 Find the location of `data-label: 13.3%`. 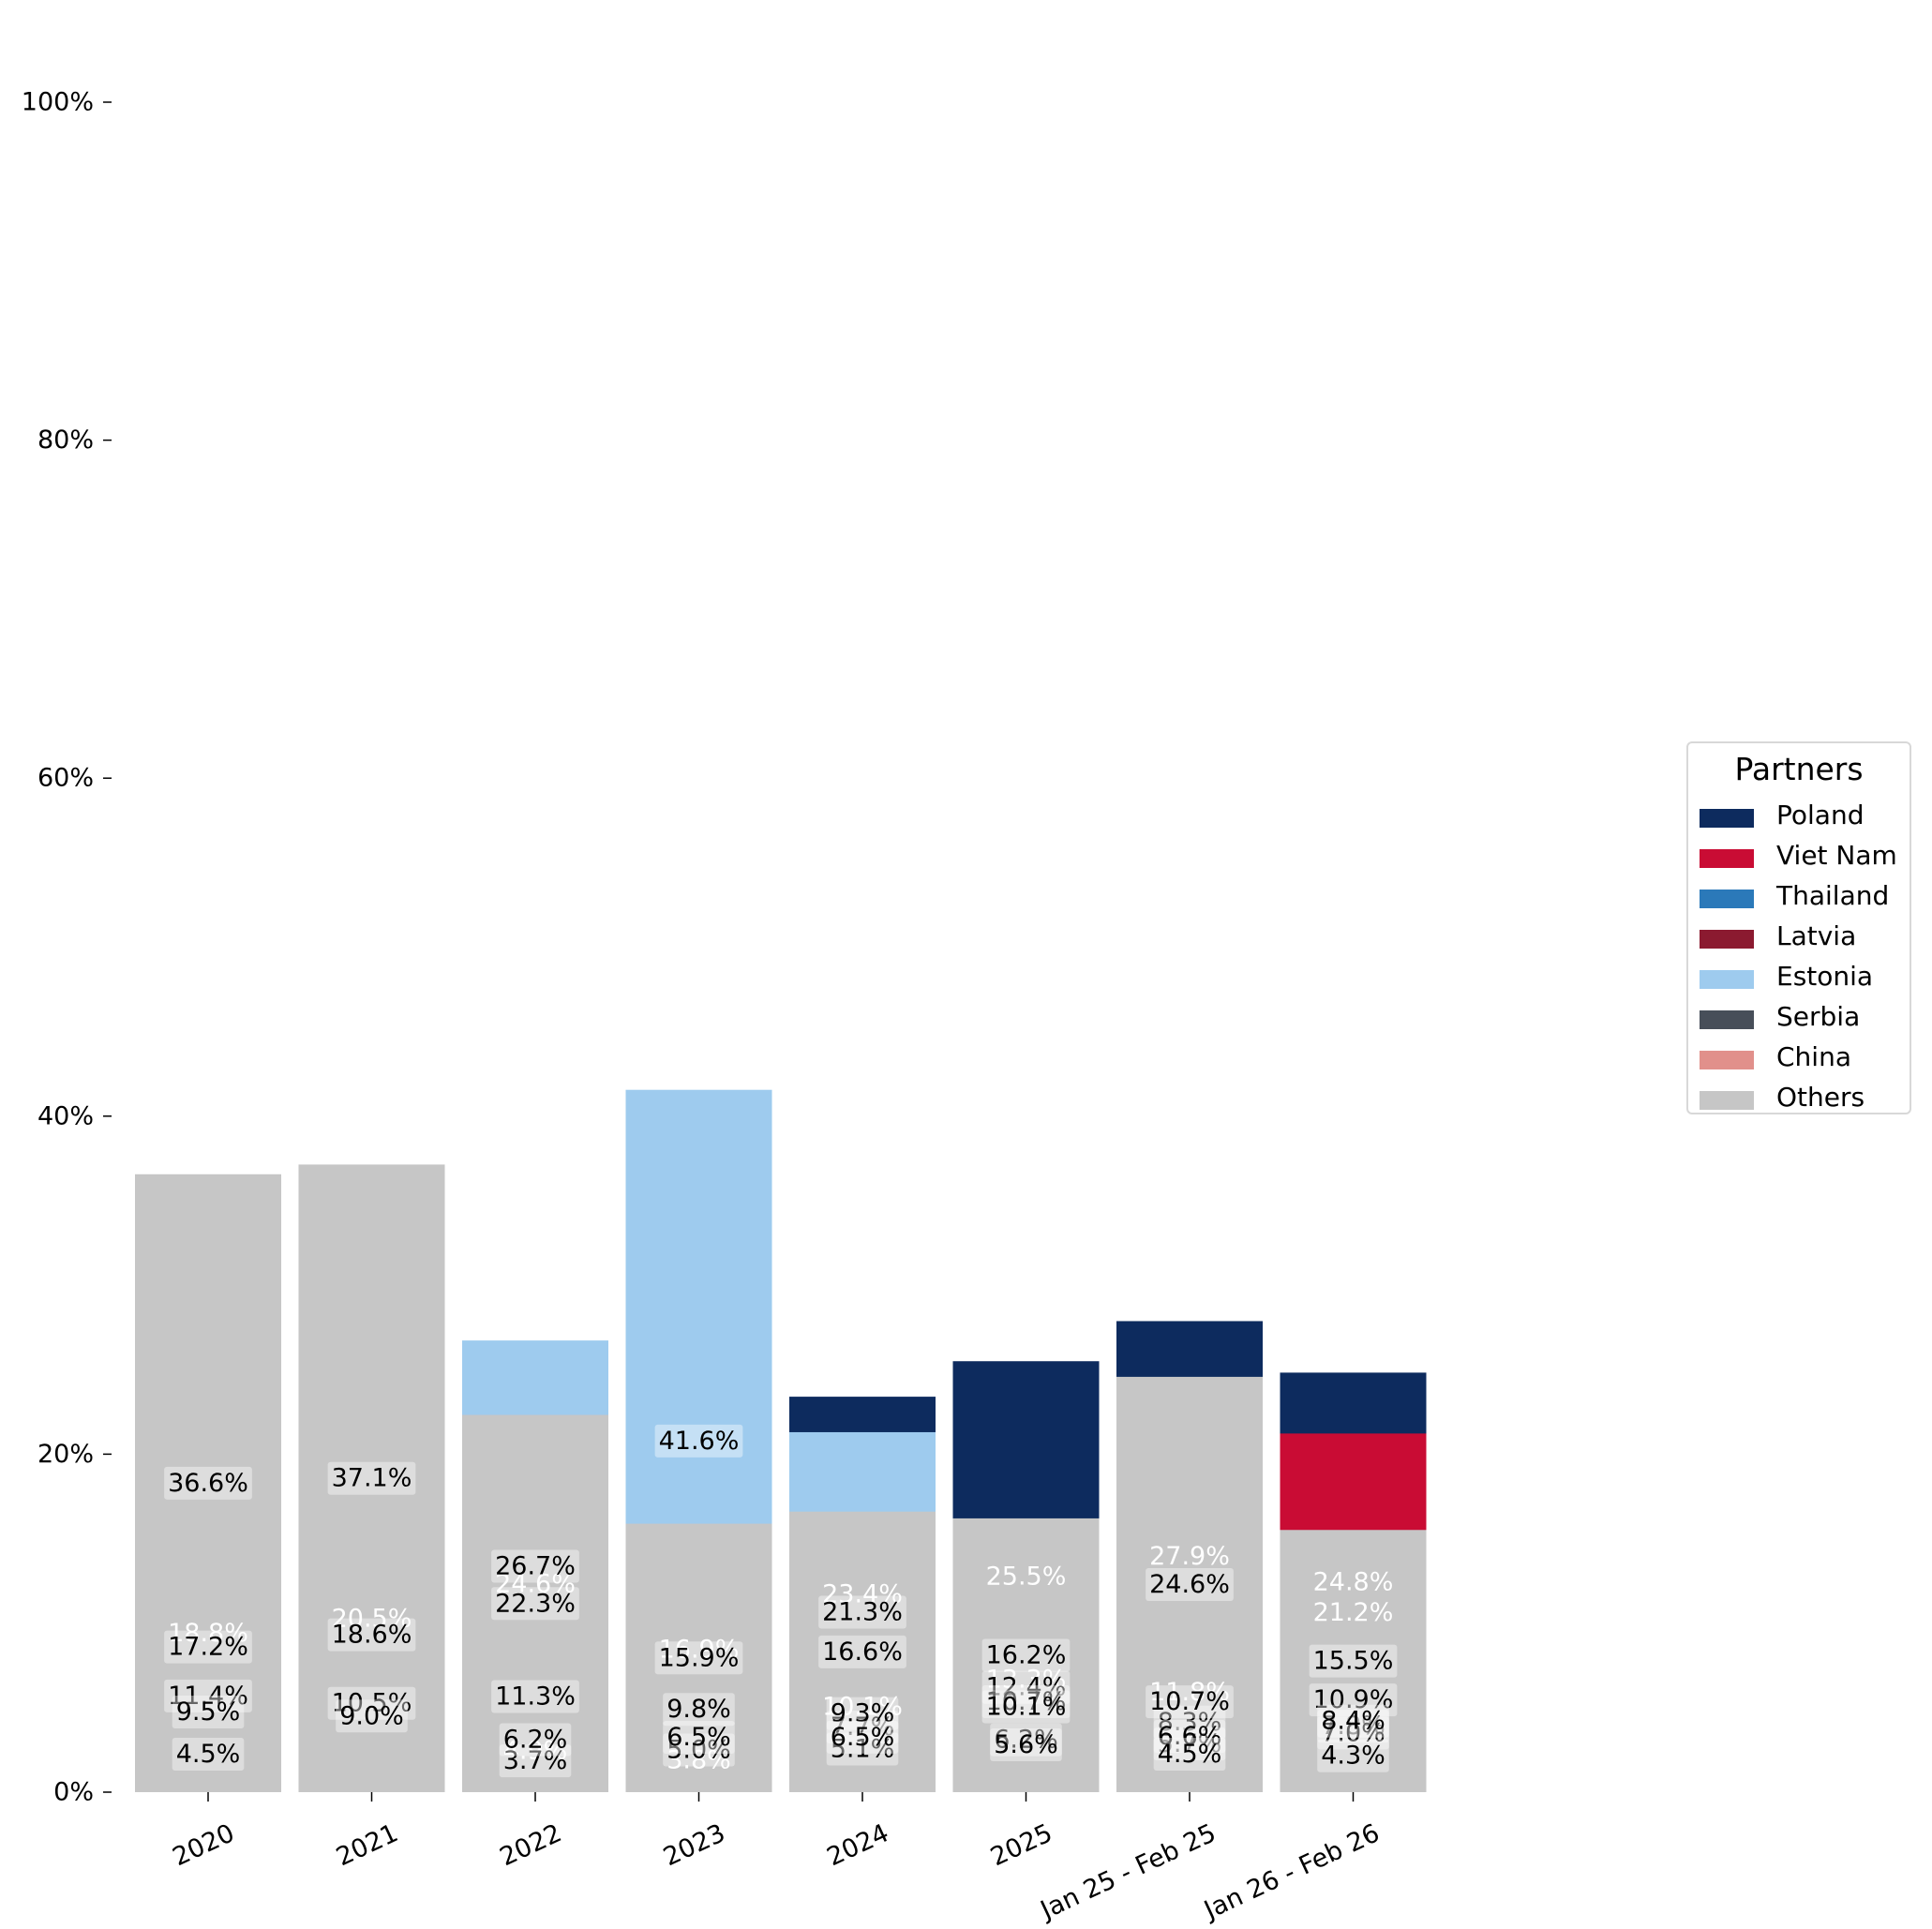

data-label: 13.3% is located at coordinates (1026, 1680).